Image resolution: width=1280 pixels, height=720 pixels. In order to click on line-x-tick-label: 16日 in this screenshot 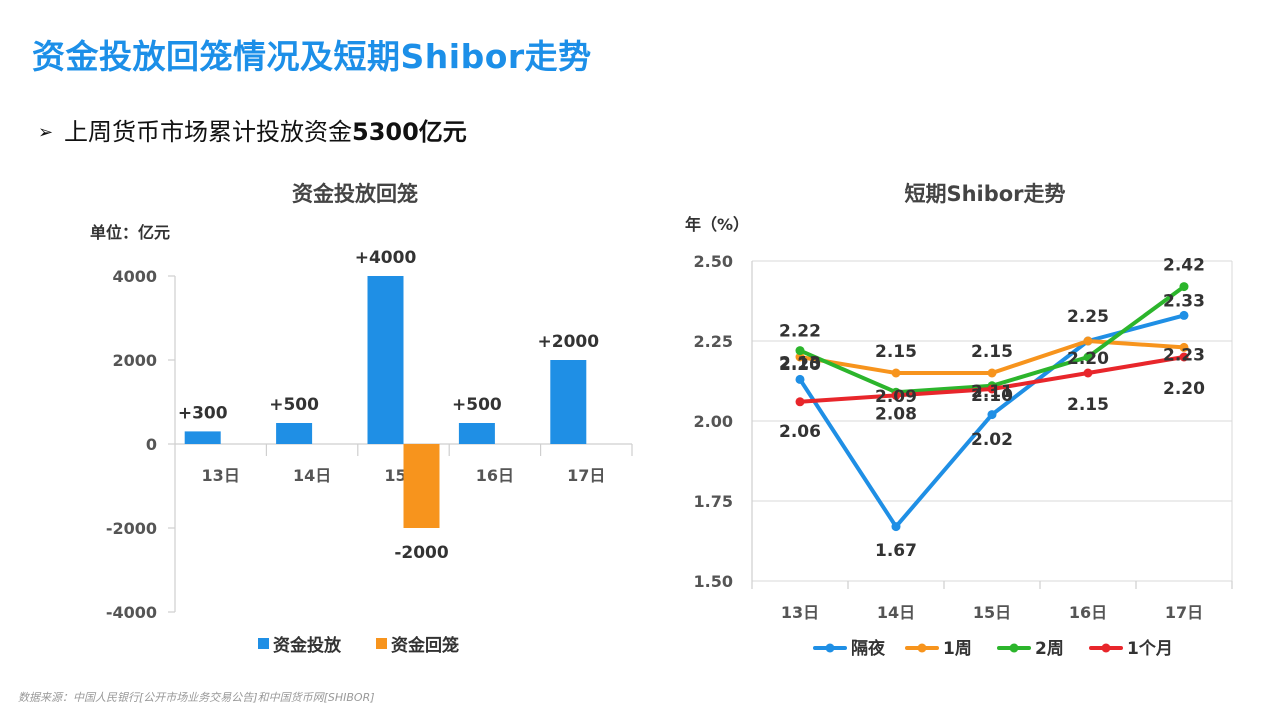, I will do `click(1088, 612)`.